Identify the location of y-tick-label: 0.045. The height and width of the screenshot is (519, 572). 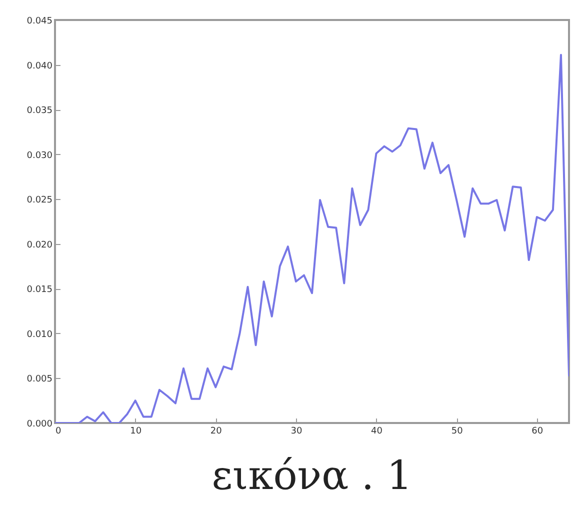
(39, 21).